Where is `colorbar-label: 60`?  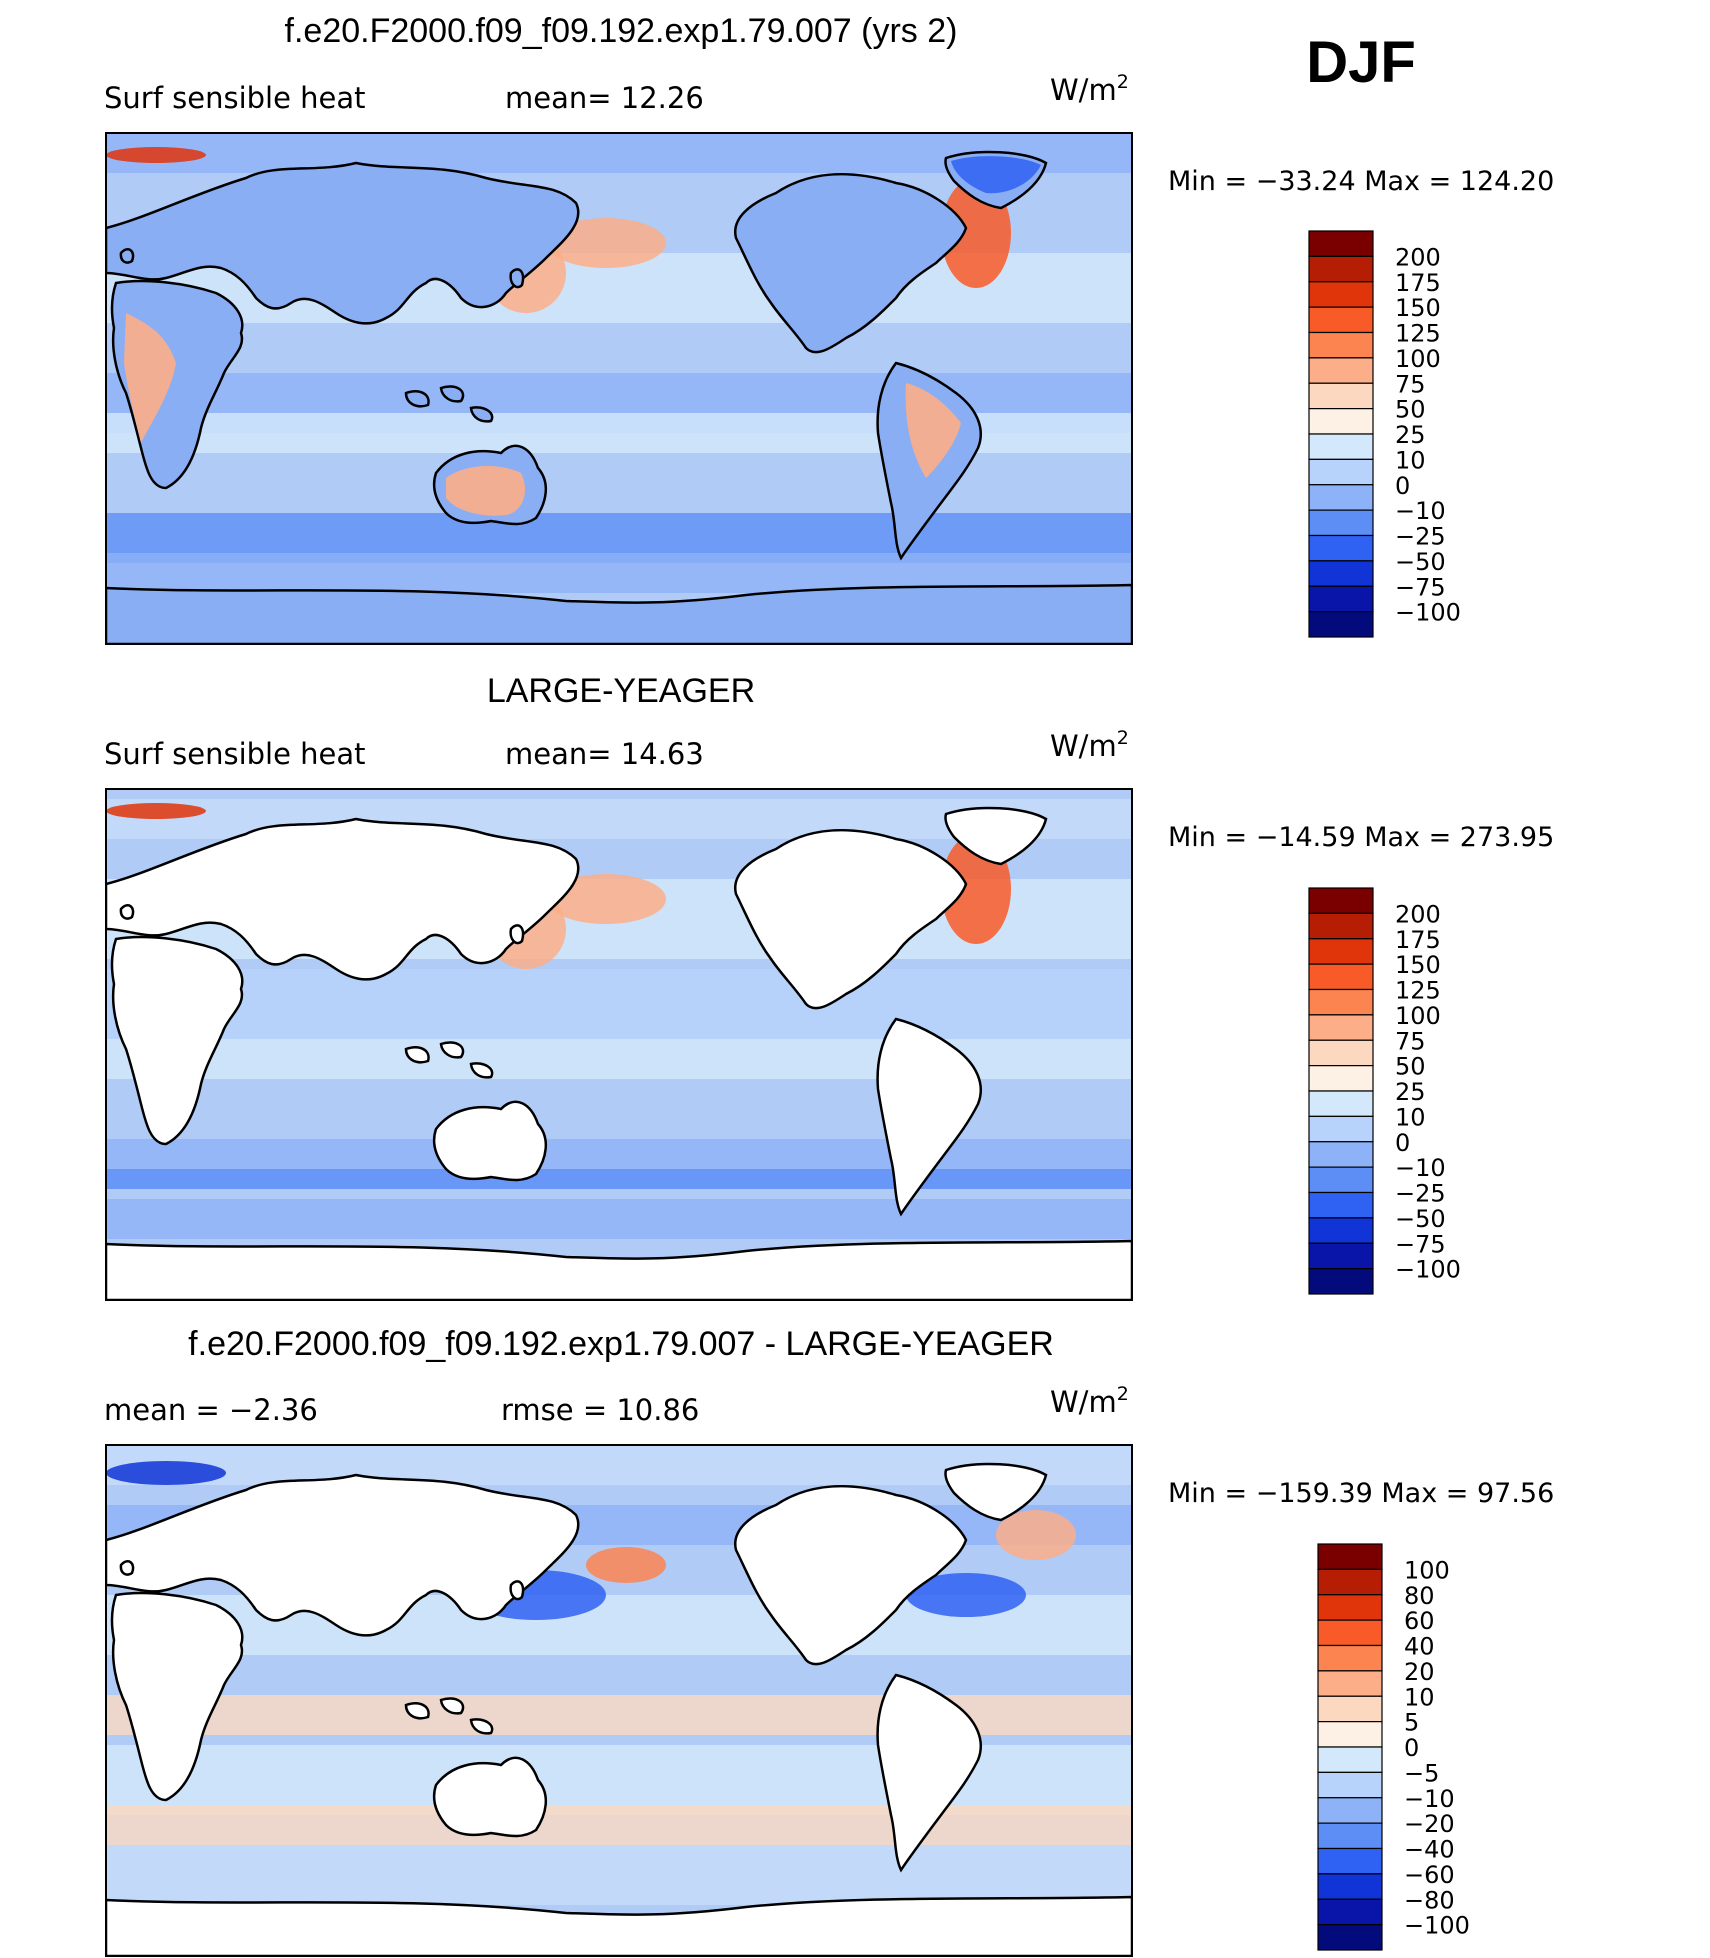
colorbar-label: 60 is located at coordinates (1419, 1621).